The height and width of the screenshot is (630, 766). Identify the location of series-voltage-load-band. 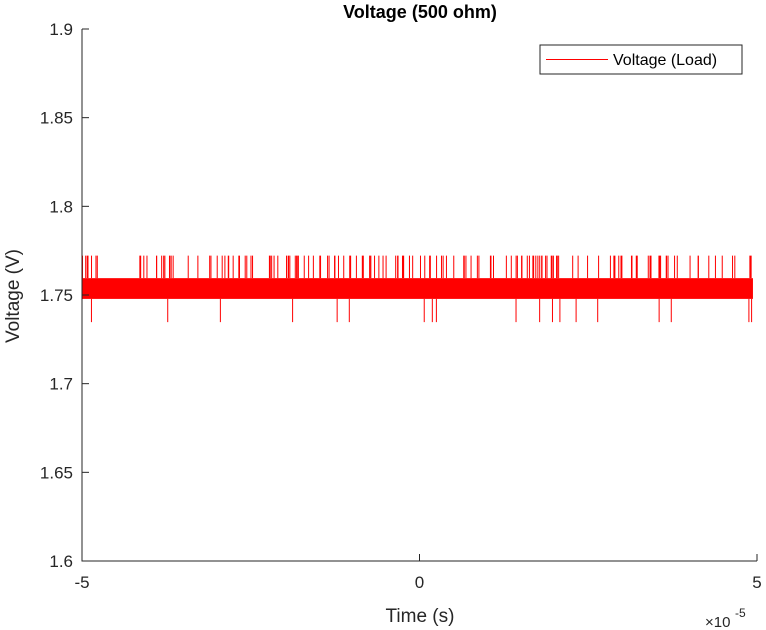
(417, 288).